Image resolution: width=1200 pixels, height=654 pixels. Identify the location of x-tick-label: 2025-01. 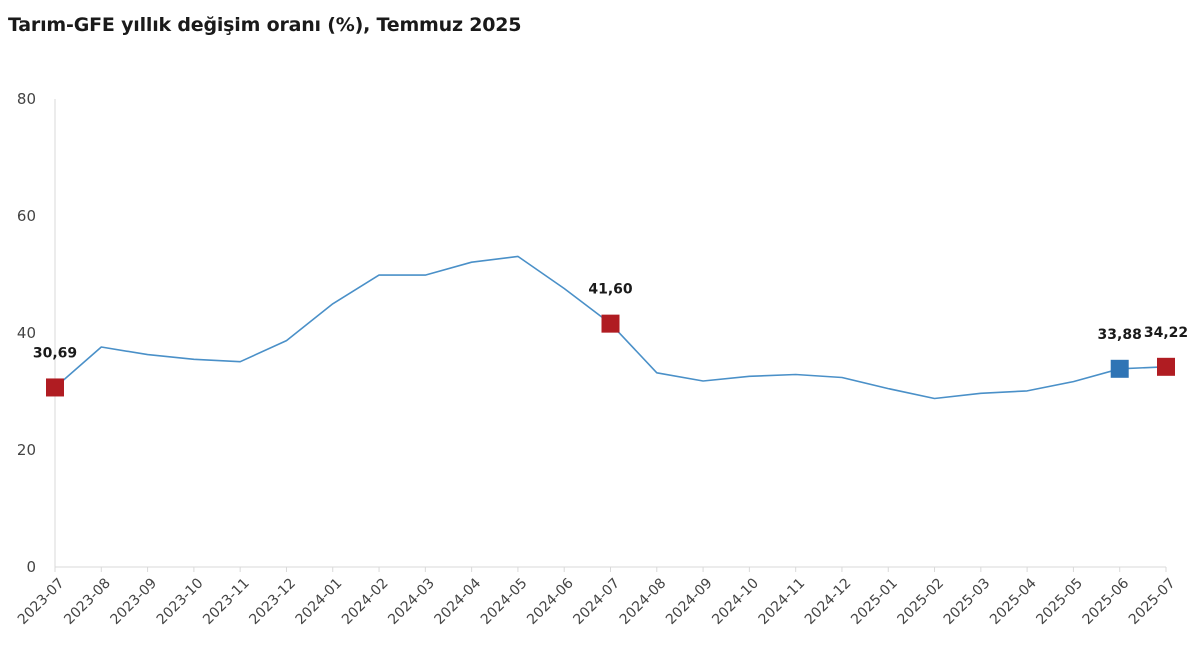
(874, 601).